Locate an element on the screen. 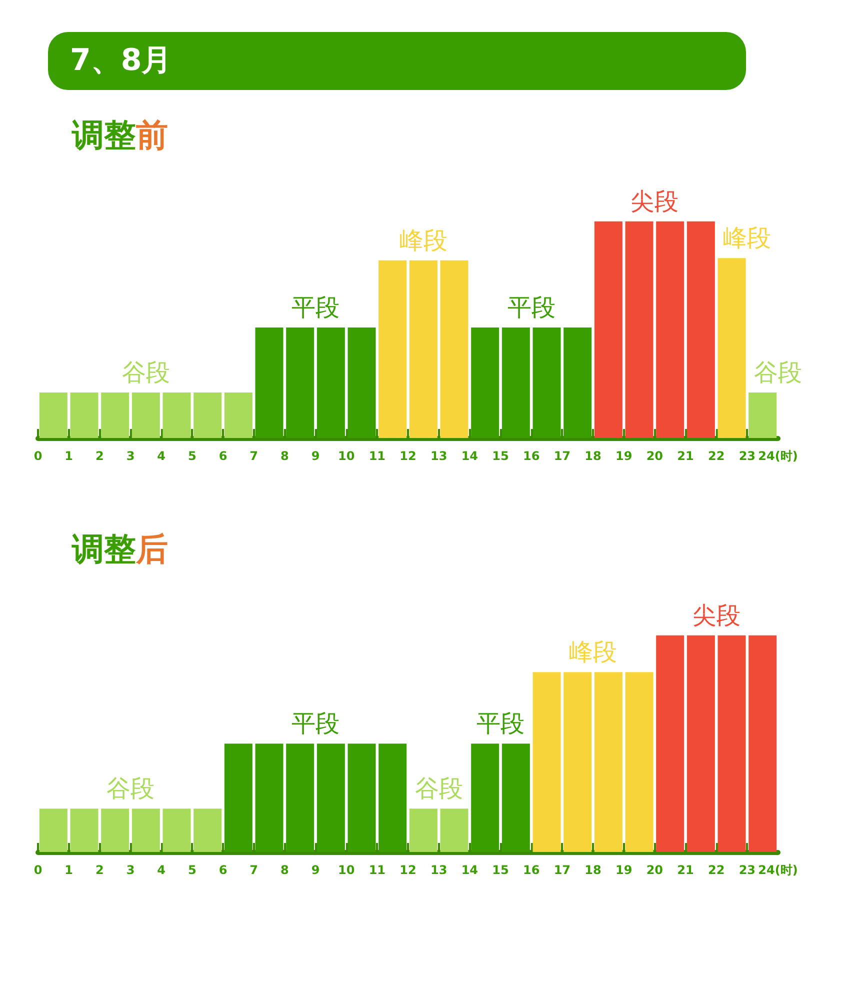 Image resolution: width=846 pixels, height=982 pixels. annotation: 尖段 is located at coordinates (716, 615).